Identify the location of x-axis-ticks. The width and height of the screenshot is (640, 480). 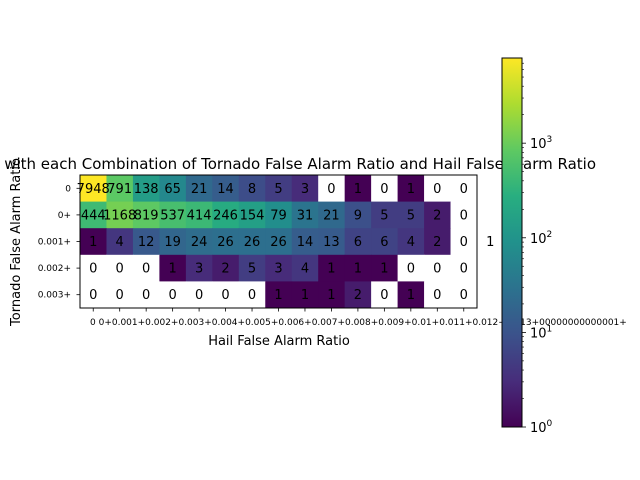
(278, 310).